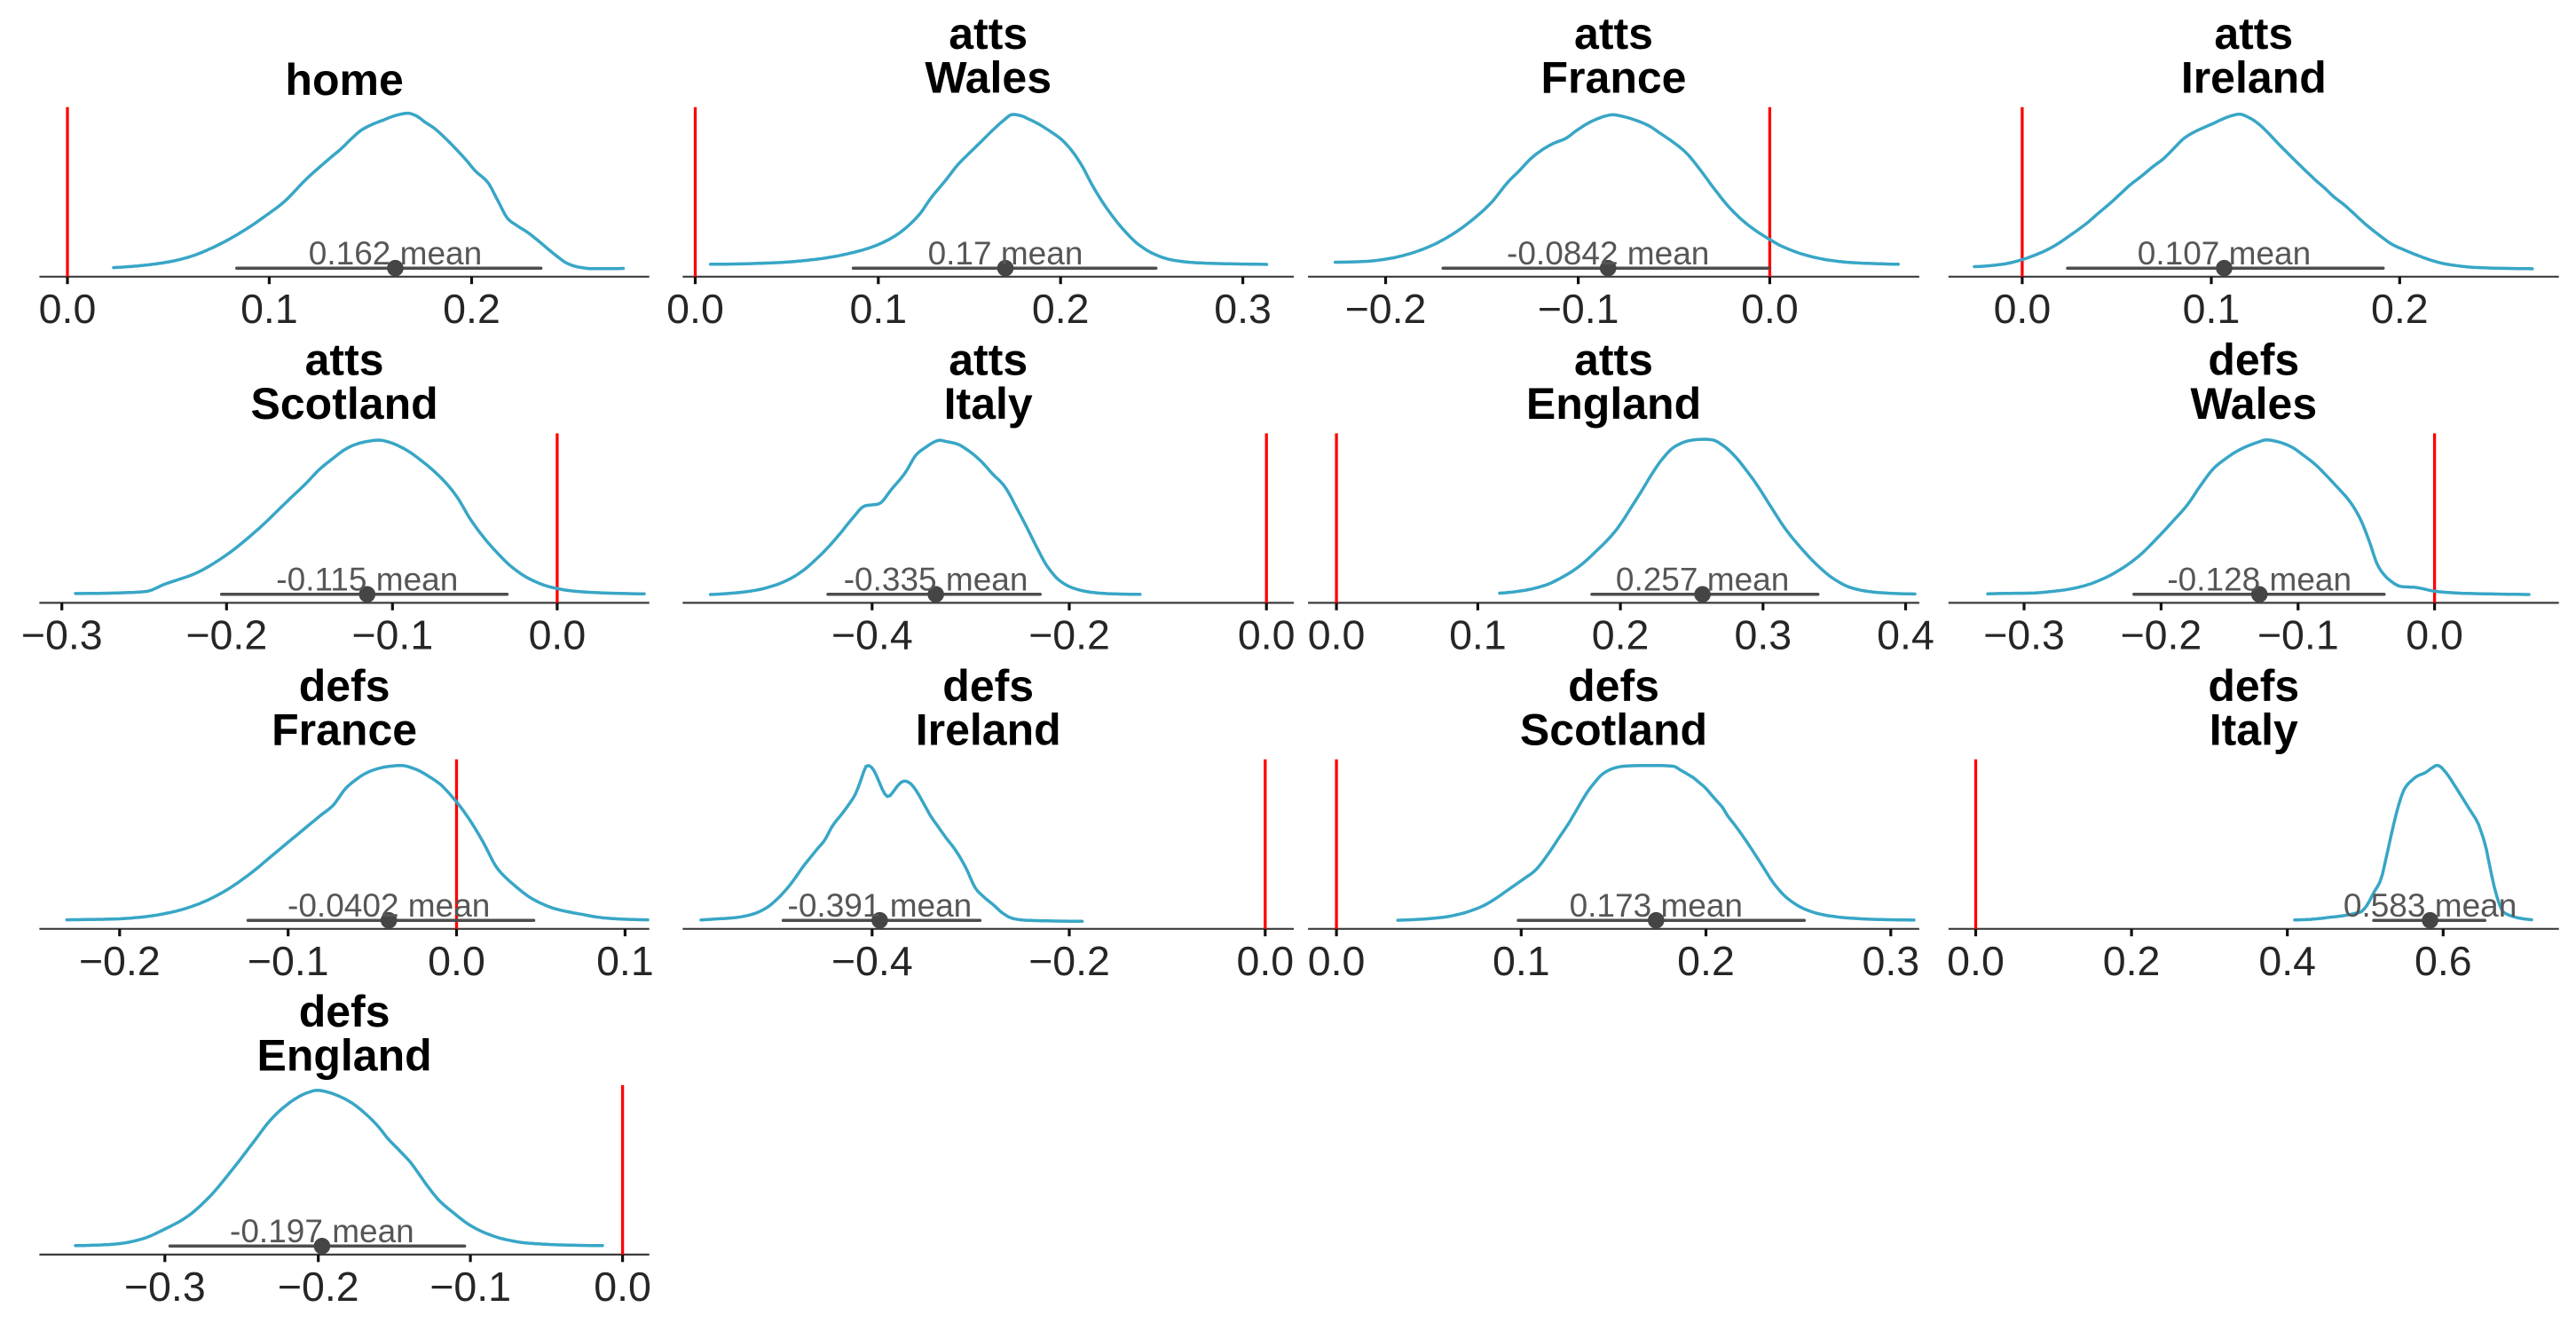 Image resolution: width=2576 pixels, height=1323 pixels. What do you see at coordinates (1608, 254) in the screenshot?
I see `svg-text: -0.0842 mean` at bounding box center [1608, 254].